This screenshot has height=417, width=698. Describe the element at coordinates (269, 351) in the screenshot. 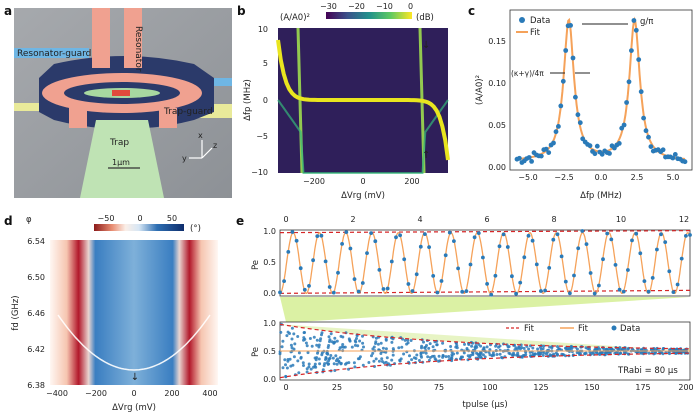

I see `svg-text: 0.5` at that location.